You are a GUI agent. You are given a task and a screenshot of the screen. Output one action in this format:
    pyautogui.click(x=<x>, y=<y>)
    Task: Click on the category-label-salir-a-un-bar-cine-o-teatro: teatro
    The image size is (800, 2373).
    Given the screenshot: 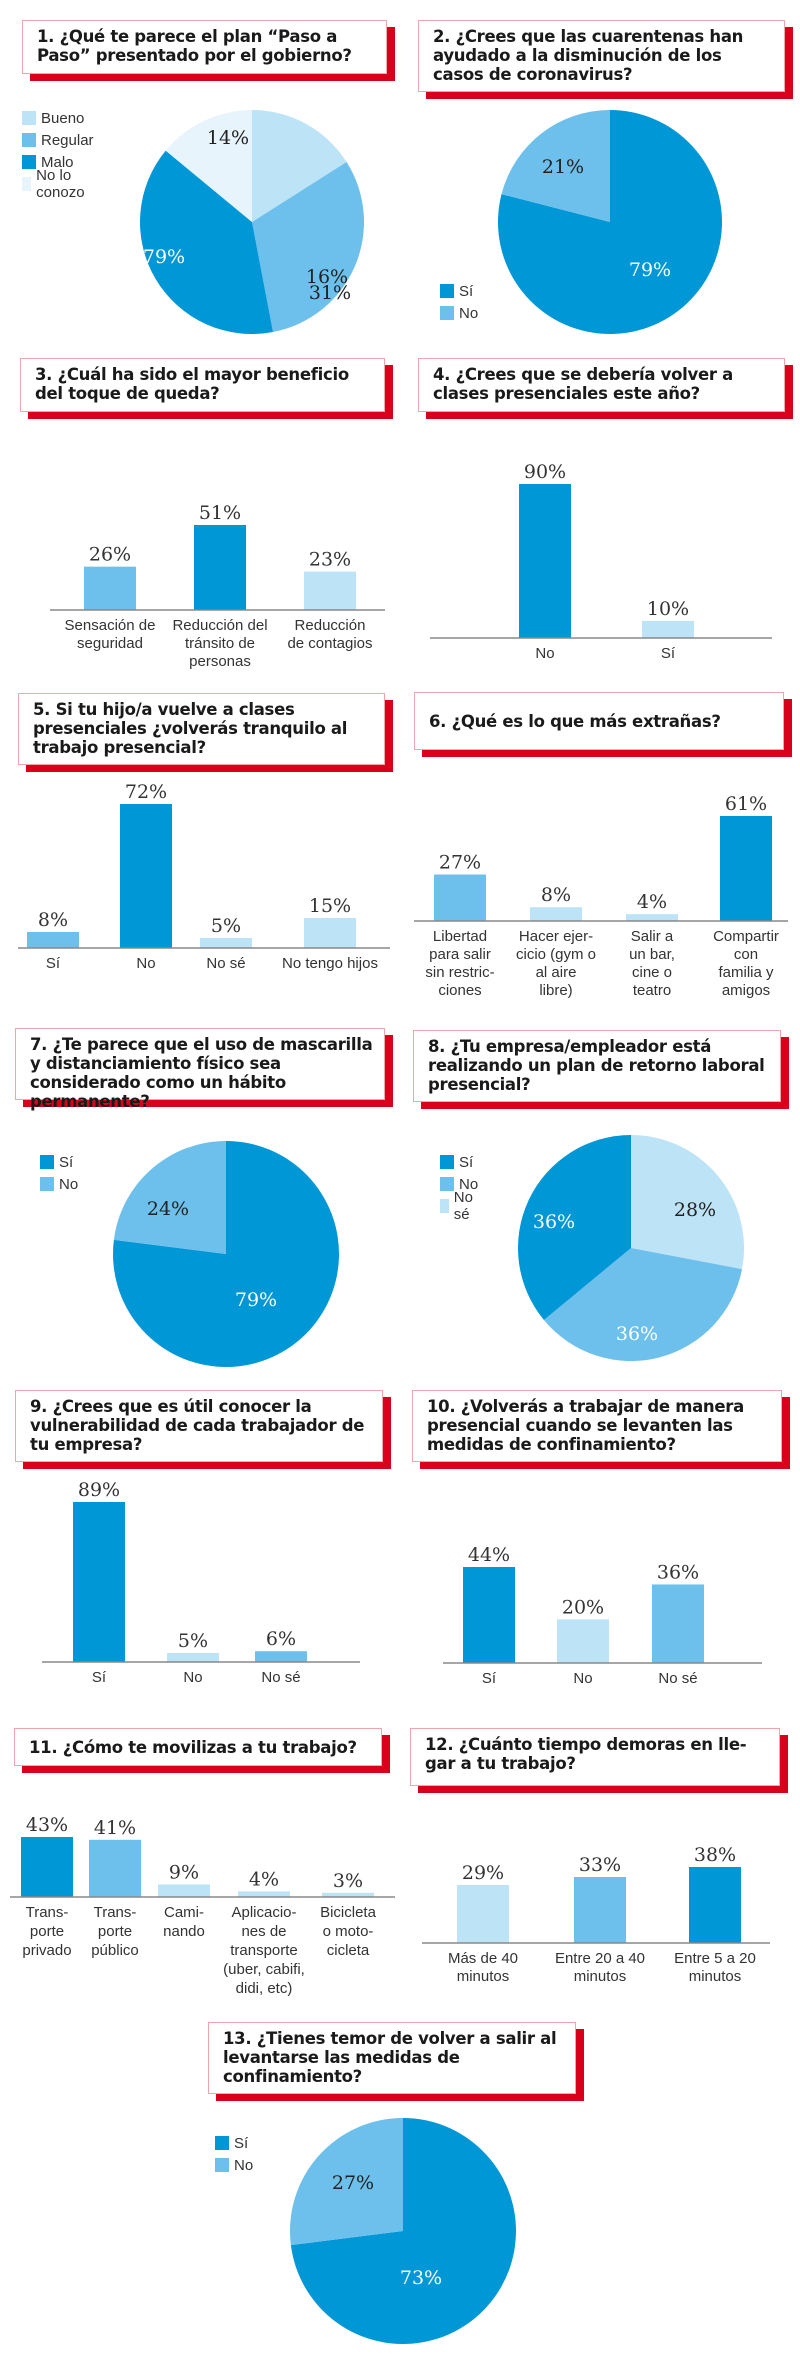 What is the action you would take?
    pyautogui.click(x=652, y=990)
    